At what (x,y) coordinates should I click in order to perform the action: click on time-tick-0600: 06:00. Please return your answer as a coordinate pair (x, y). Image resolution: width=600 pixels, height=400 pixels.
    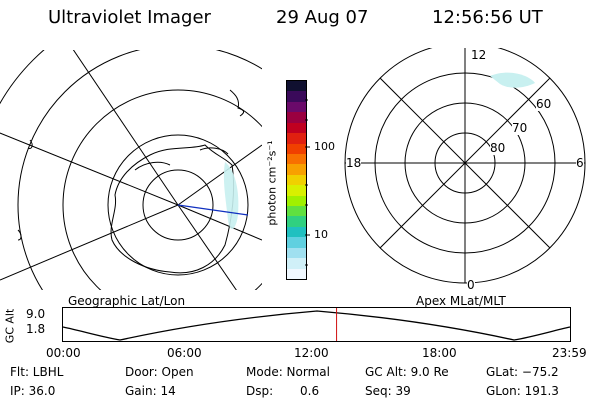
    Looking at the image, I should click on (184, 353).